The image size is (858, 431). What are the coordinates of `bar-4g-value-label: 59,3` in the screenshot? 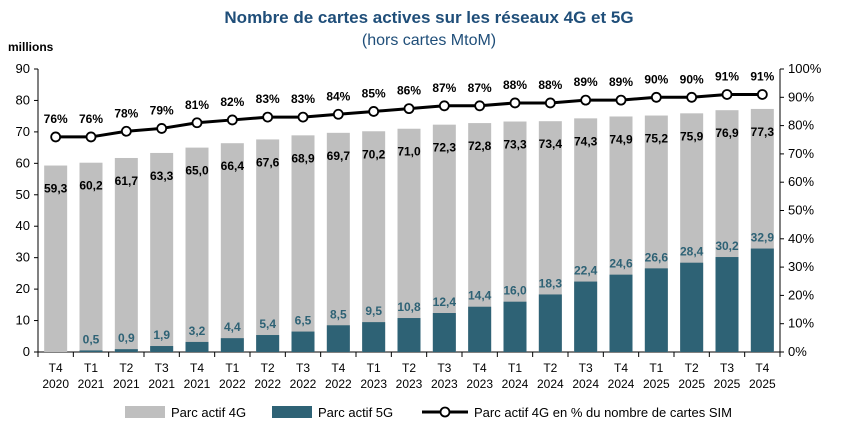 It's located at (56, 189).